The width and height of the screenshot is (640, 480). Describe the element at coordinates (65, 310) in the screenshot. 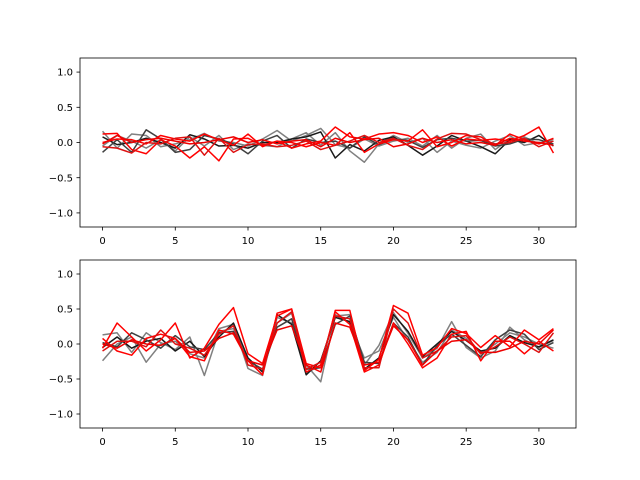

I see `bottom-y-tick-label: 0.5` at that location.